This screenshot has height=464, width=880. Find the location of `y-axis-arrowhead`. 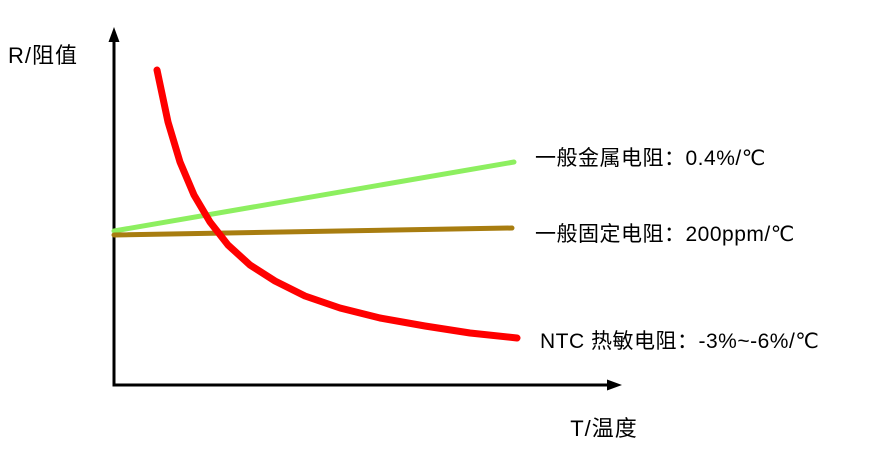

y-axis-arrowhead is located at coordinates (114, 34).